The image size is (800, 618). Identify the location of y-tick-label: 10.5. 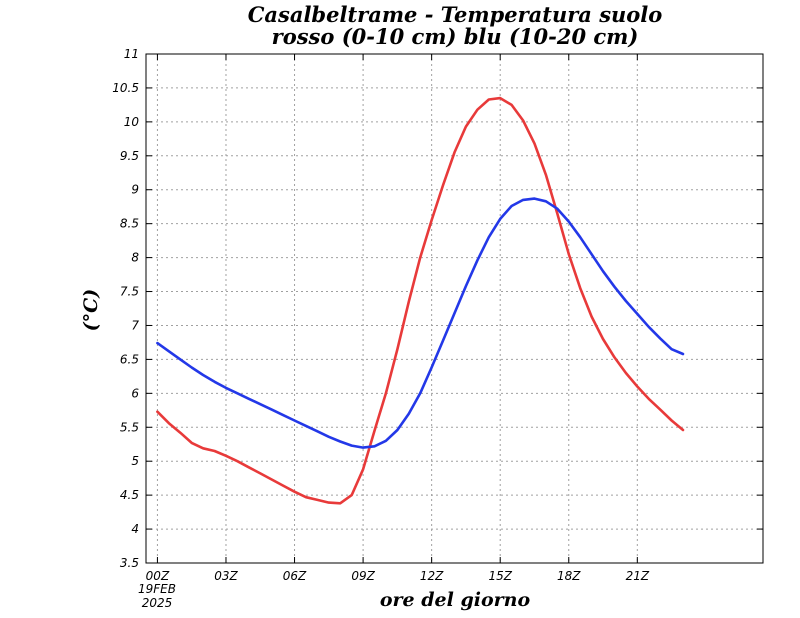
(125, 88).